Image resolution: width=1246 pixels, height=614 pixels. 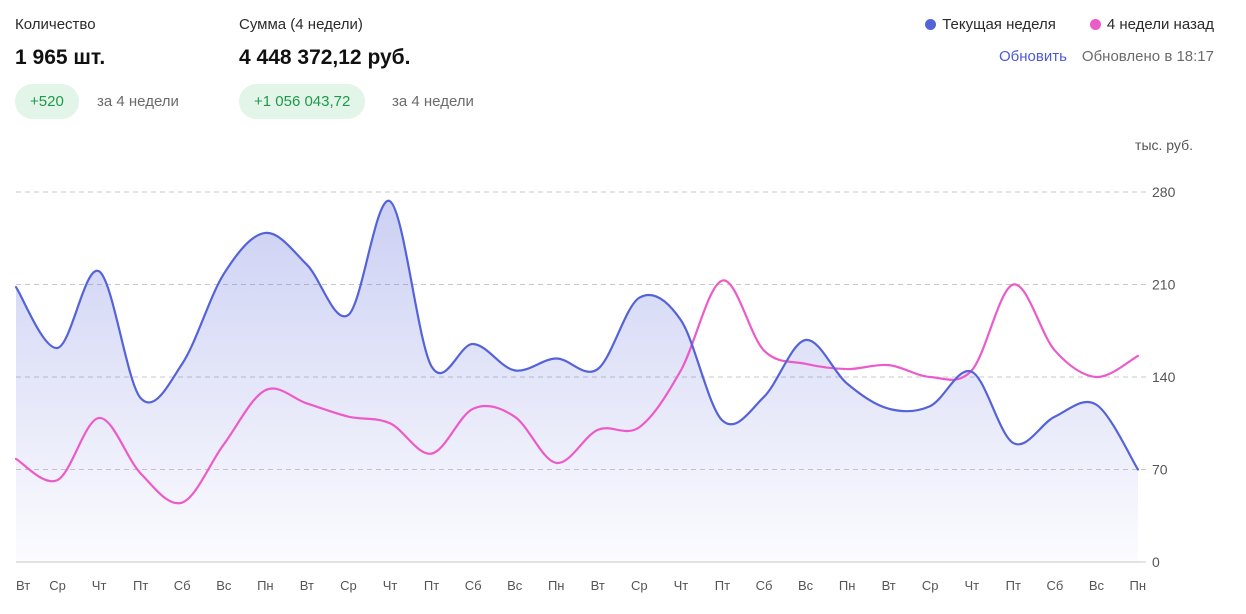 What do you see at coordinates (999, 24) in the screenshot?
I see `legend-label-current: Текущая неделя` at bounding box center [999, 24].